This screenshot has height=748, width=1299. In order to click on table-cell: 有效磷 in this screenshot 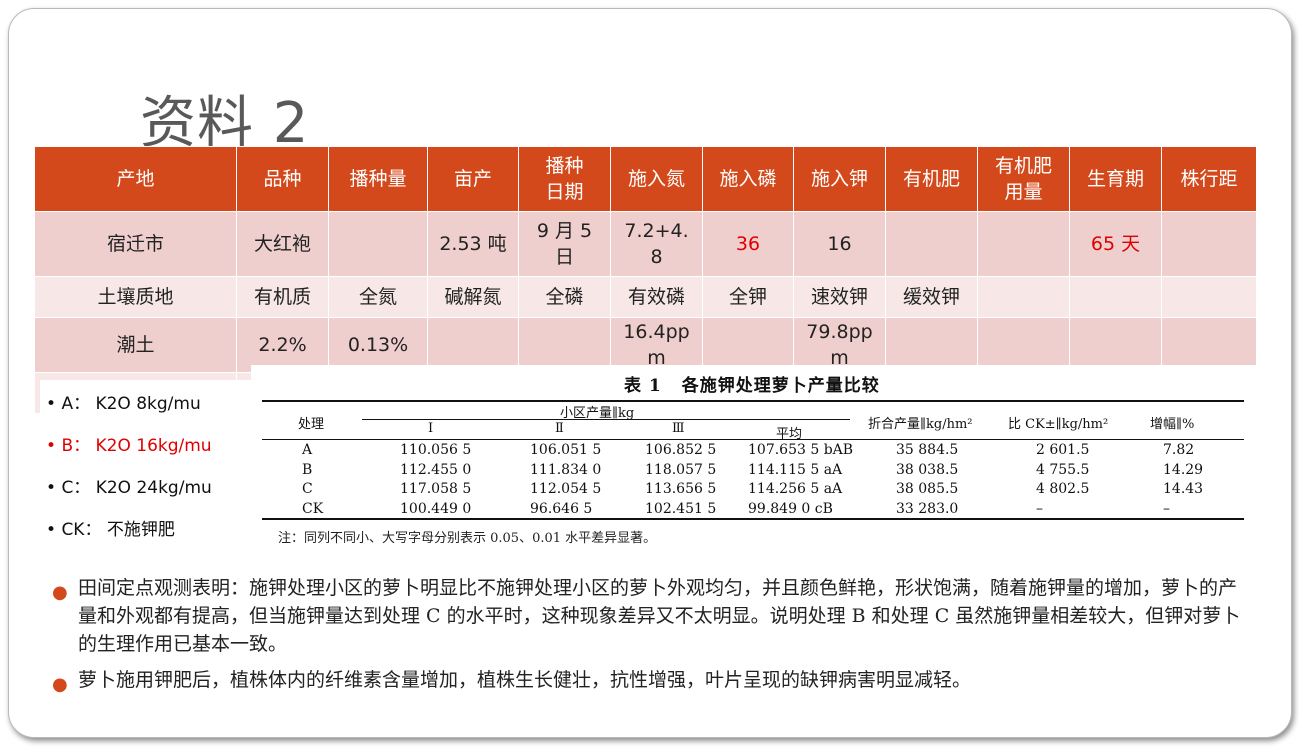, I will do `click(656, 297)`.